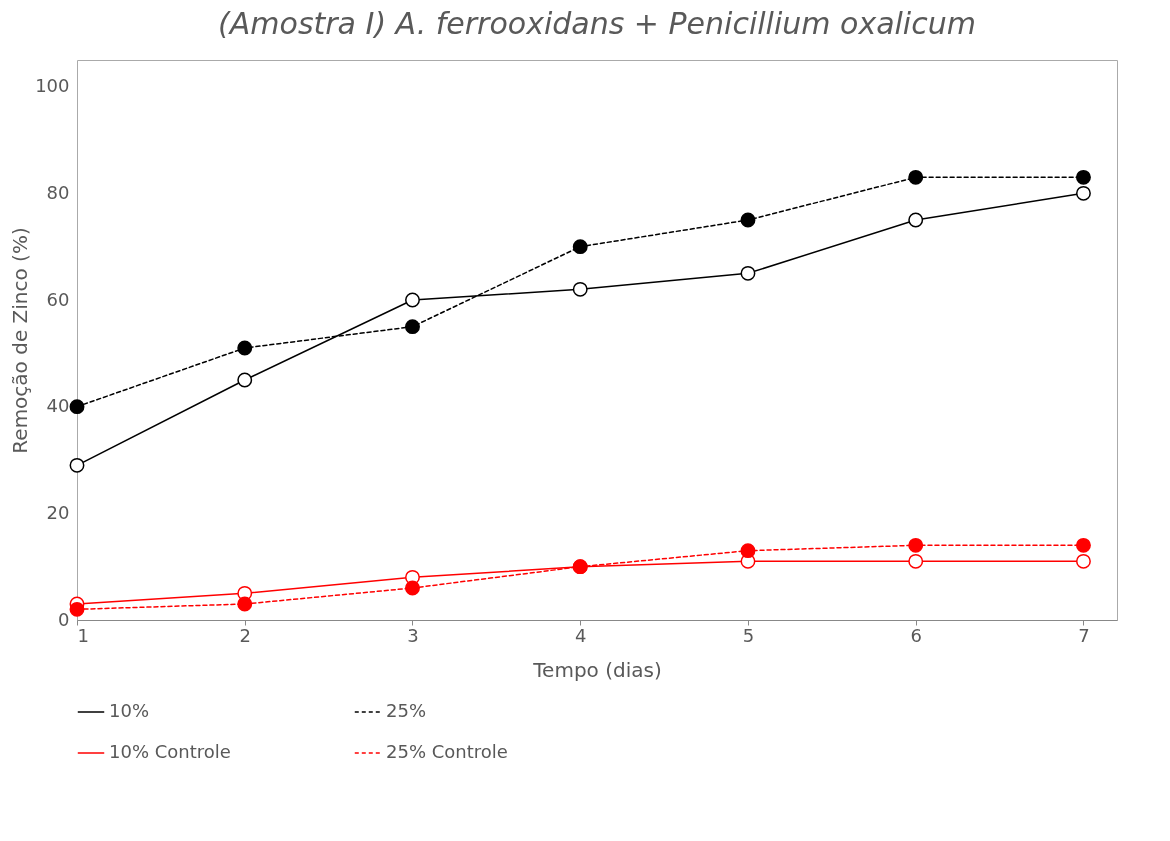 This screenshot has height=841, width=1170. I want to click on x-tick-label: 2, so click(245, 635).